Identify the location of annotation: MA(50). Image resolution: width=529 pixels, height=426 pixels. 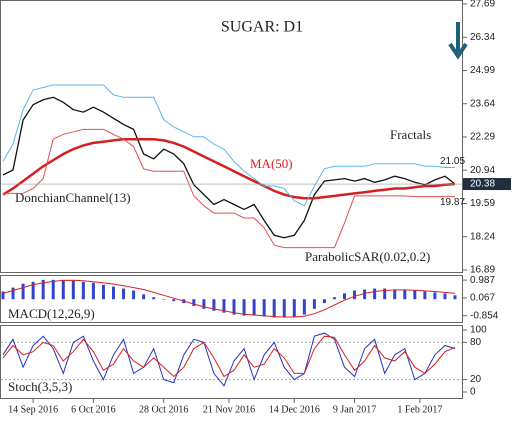
(271, 163).